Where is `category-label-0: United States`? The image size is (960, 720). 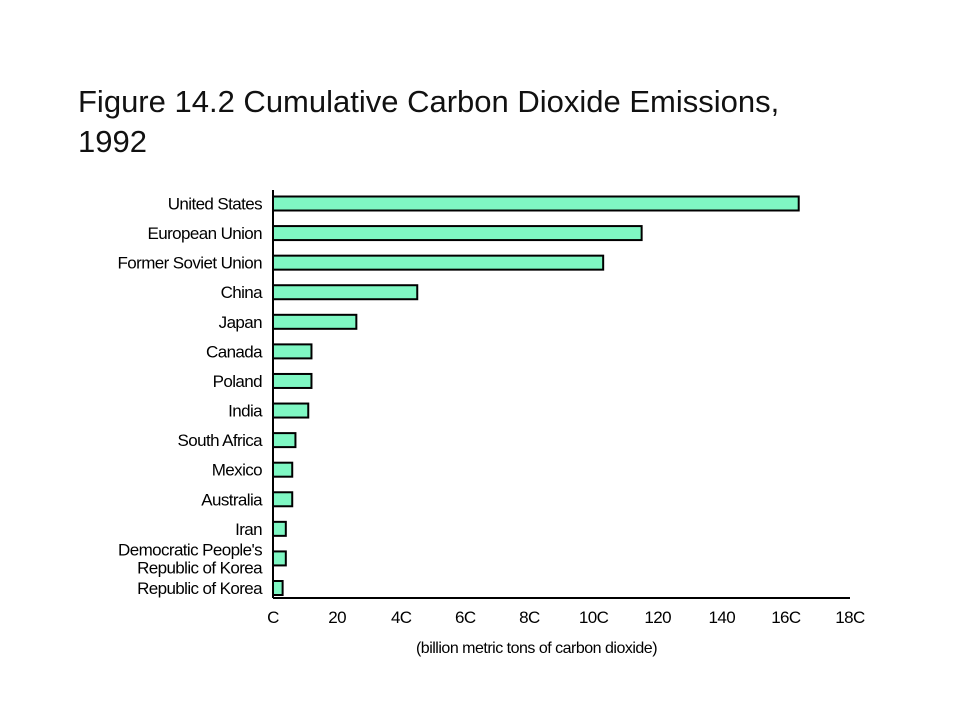
category-label-0: United States is located at coordinates (215, 204).